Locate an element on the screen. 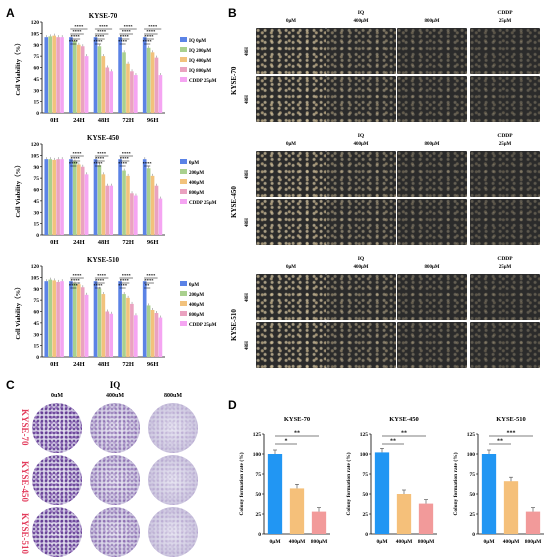 Image resolution: width=550 pixels, height=559 pixels. x-tick-label: 24H is located at coordinates (79, 364).